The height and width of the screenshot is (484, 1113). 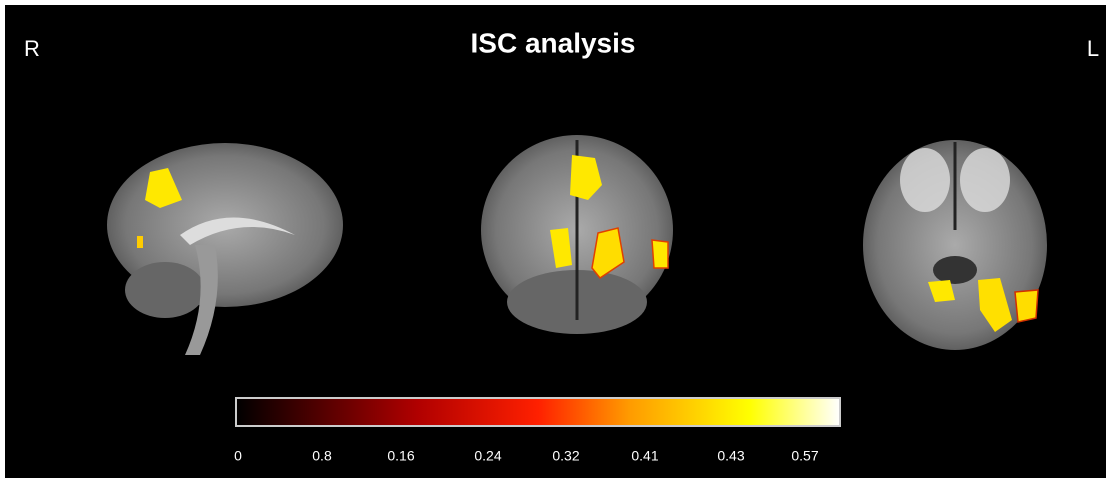 I want to click on colorbar-tick-label: 0.43, so click(x=730, y=456).